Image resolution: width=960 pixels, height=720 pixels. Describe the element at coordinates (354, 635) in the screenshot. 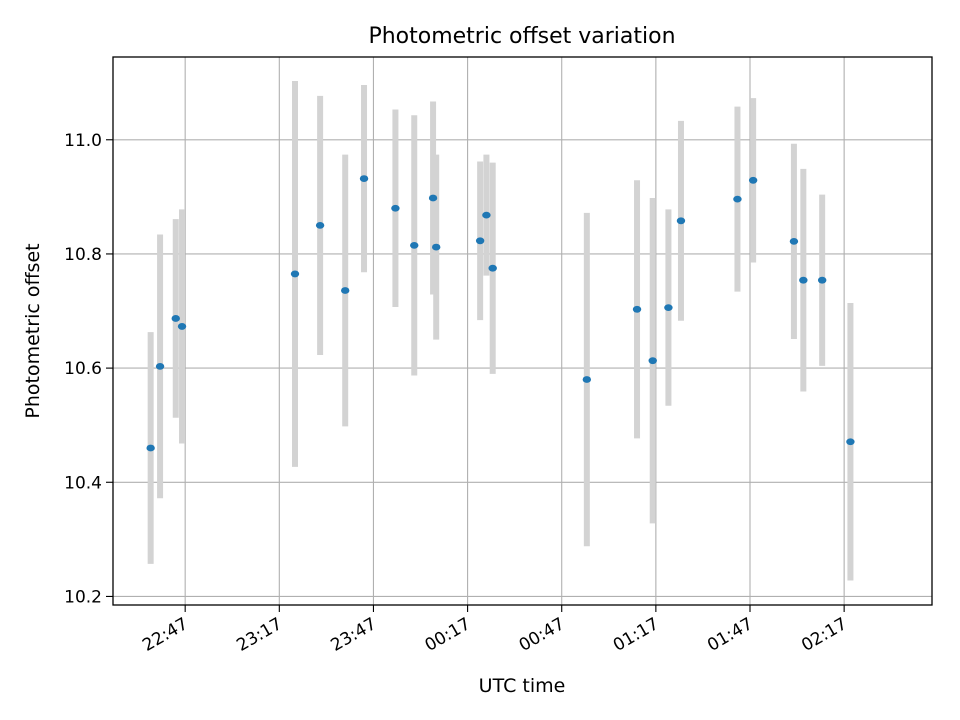

I see `x-tick-label: 23:47` at that location.